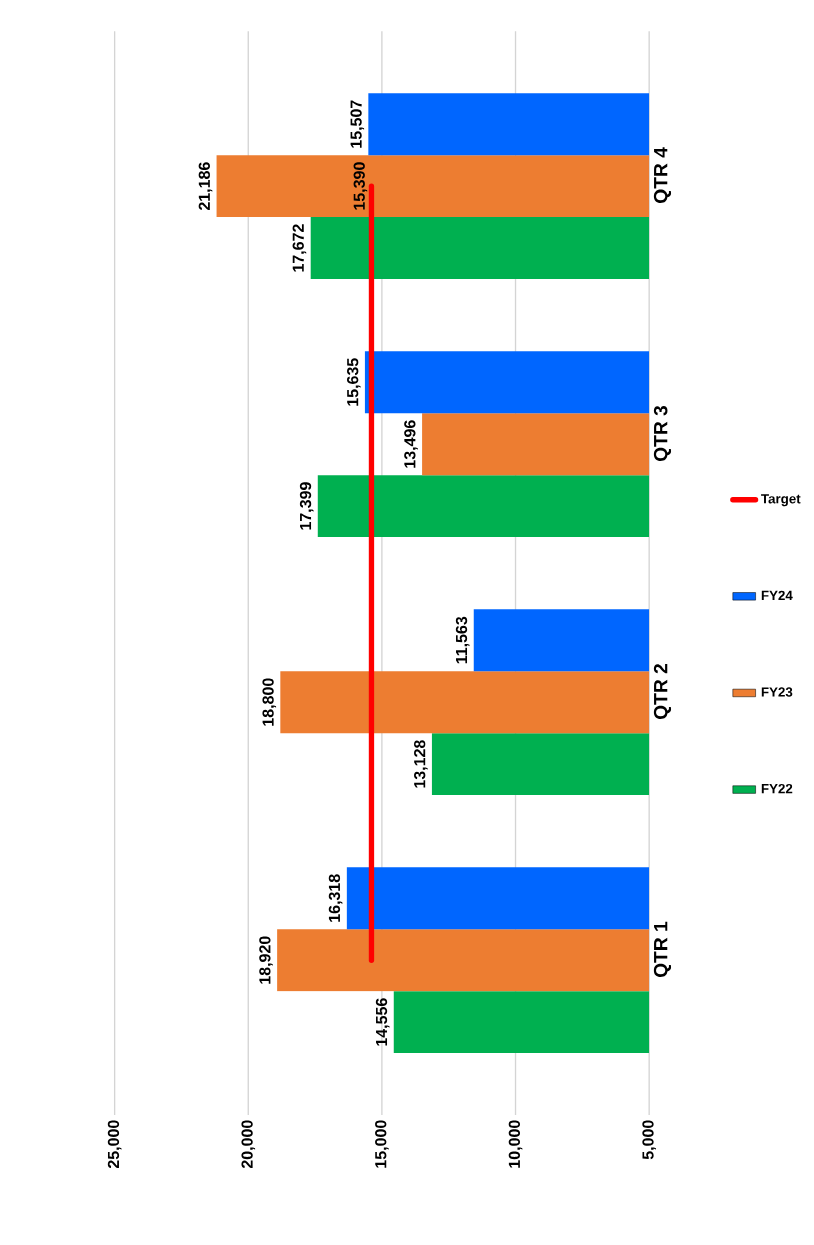  Describe the element at coordinates (114, 1144) in the screenshot. I see `x-tick-label: 25,000` at that location.